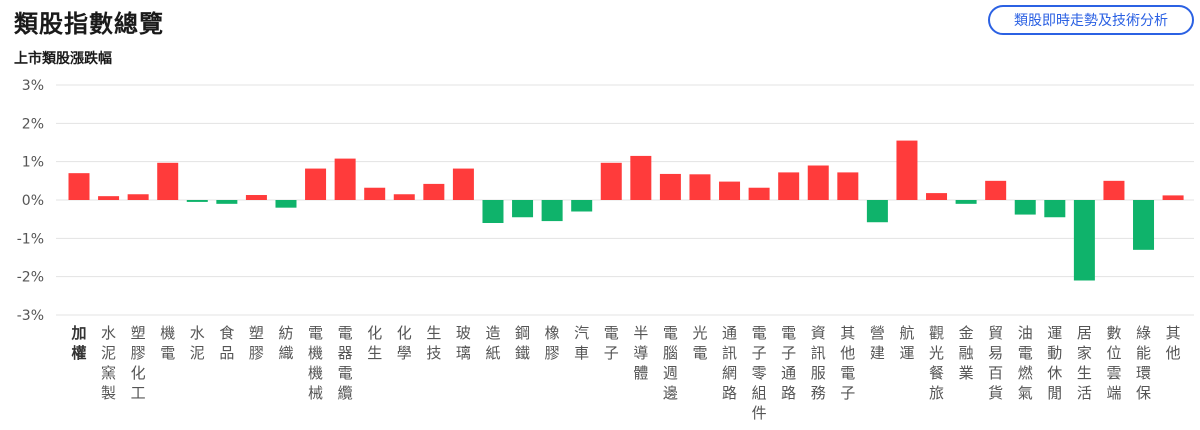 This screenshot has height=430, width=1200. What do you see at coordinates (1143, 363) in the screenshot?
I see `x-tick-label: 綠能環保` at bounding box center [1143, 363].